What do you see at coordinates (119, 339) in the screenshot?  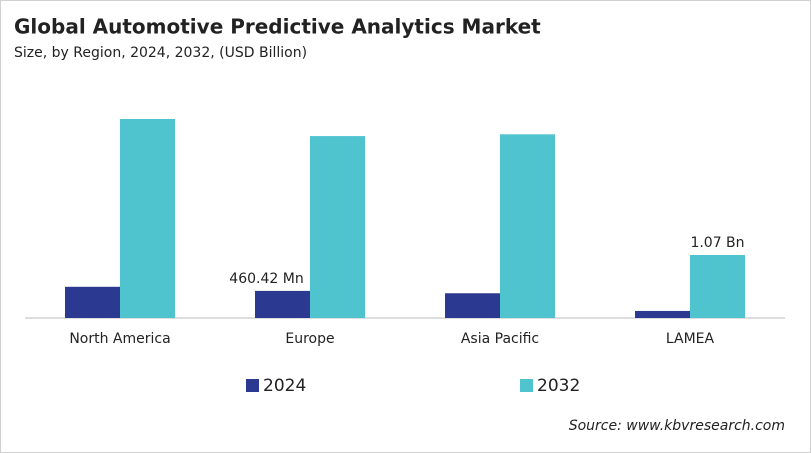 I see `x-tick-label: North America` at bounding box center [119, 339].